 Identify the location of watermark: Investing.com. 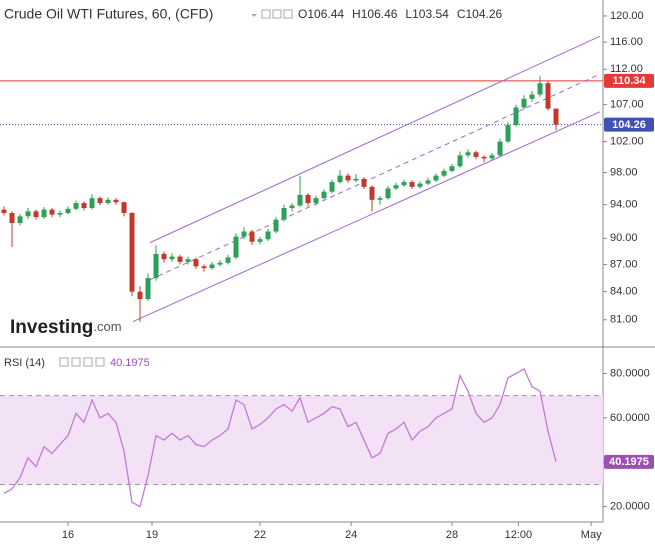
(66, 327).